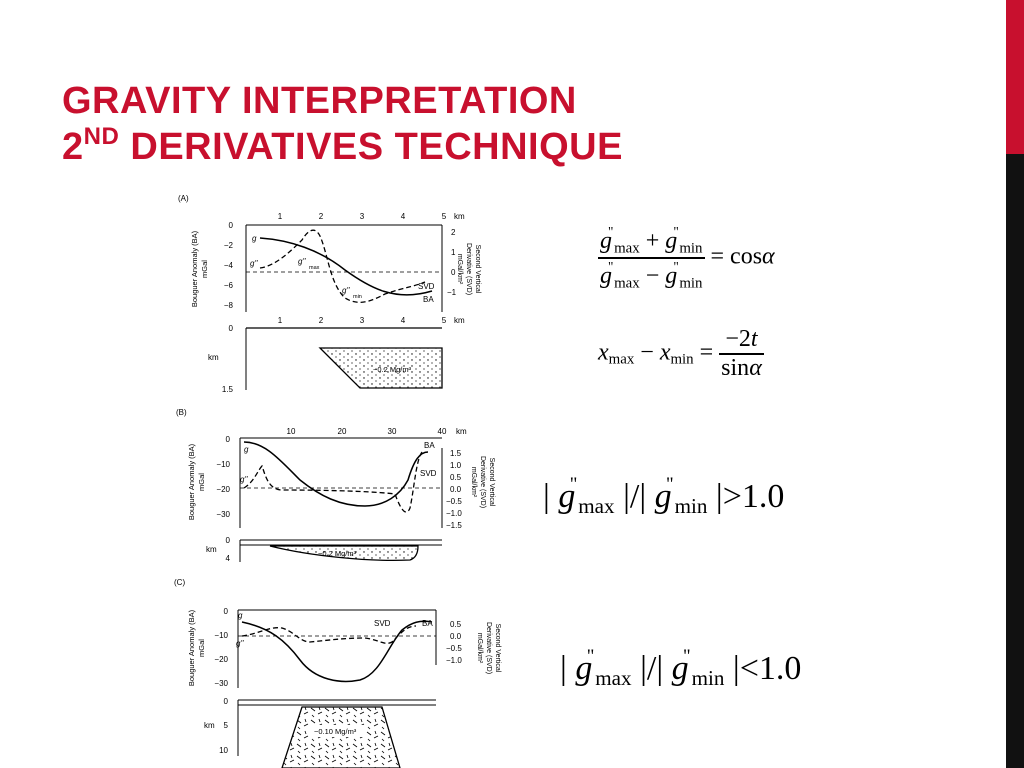 The width and height of the screenshot is (1024, 768). I want to click on panel-a-body, so click(380, 368).